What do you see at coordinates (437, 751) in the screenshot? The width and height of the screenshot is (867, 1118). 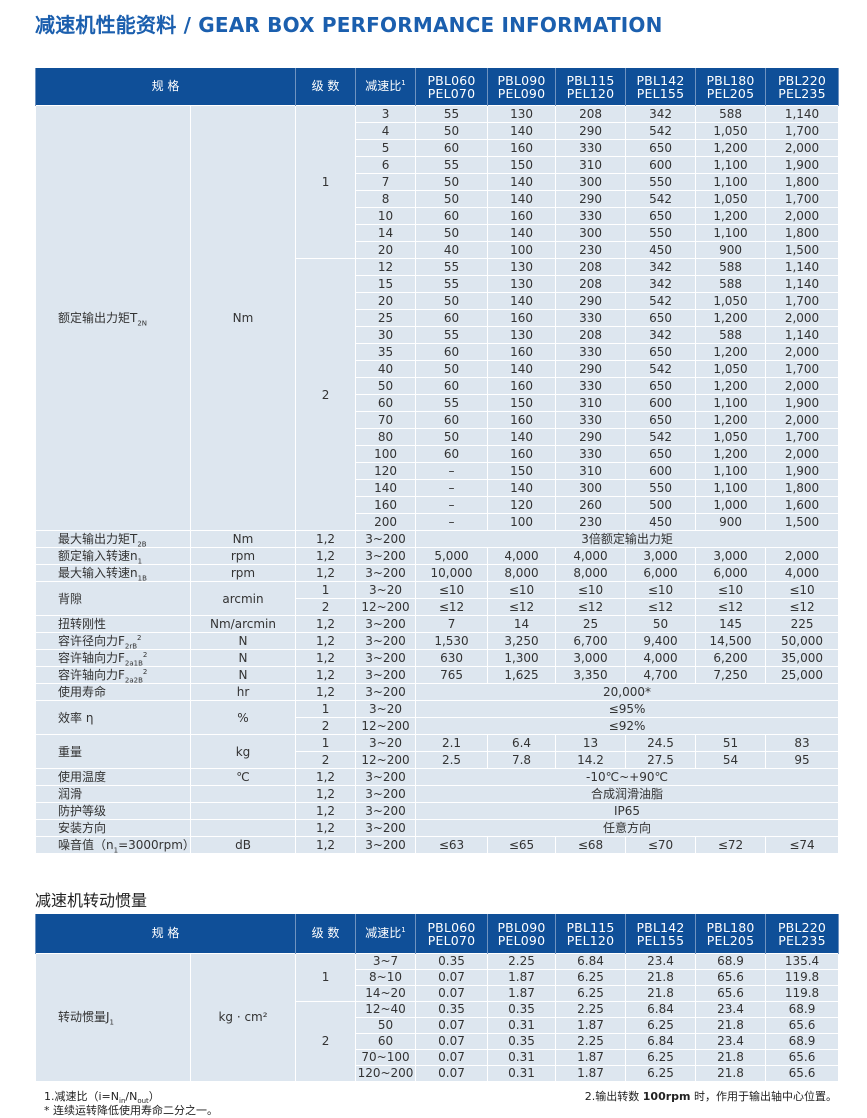 I see `spec-row: 重量 kg 1 3~20 2.1 6.4 13 24.5 51 83` at bounding box center [437, 751].